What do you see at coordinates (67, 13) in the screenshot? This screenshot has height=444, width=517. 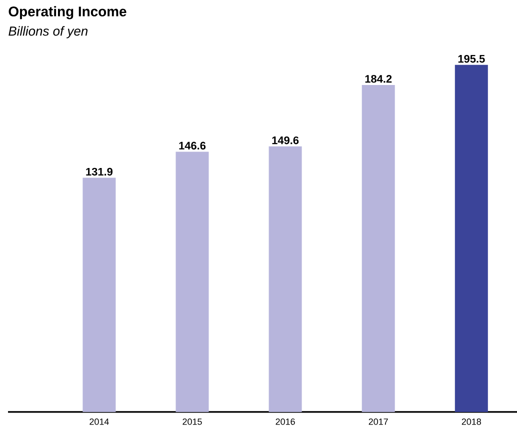 I see `chart-title: Operating Income` at bounding box center [67, 13].